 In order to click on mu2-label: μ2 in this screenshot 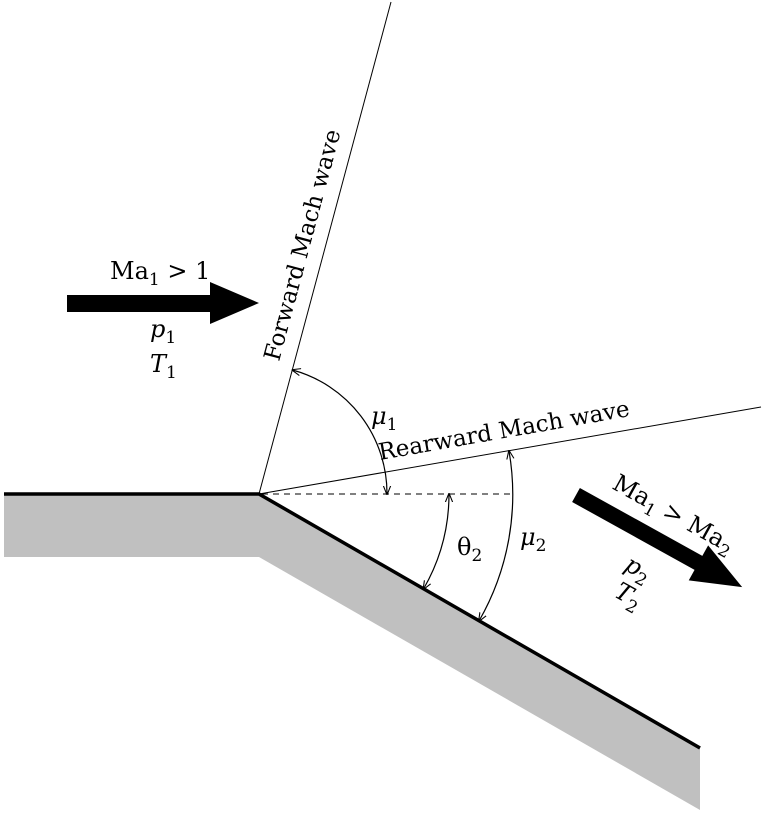, I will do `click(533, 539)`.